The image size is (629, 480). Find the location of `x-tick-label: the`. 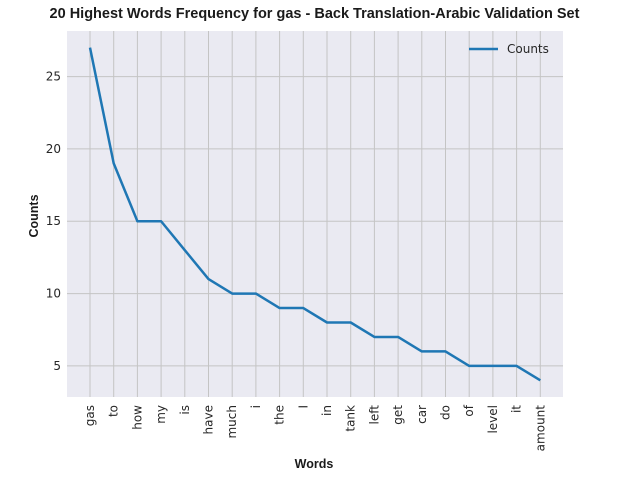

x-tick-label: the is located at coordinates (280, 415).